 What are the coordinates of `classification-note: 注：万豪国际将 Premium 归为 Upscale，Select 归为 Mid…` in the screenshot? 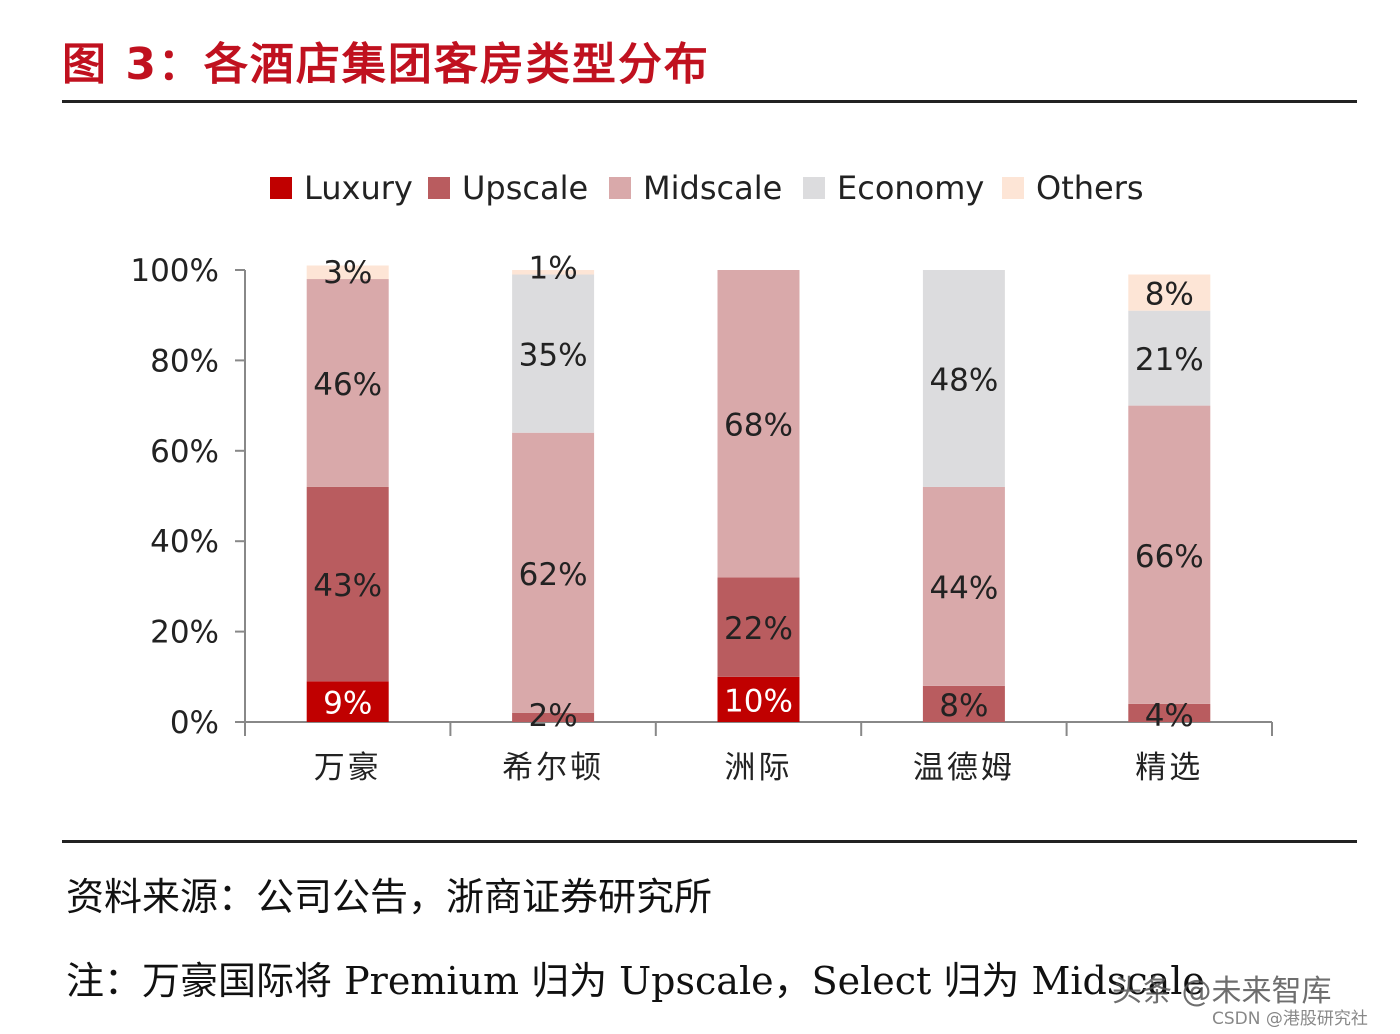 It's located at (635, 981).